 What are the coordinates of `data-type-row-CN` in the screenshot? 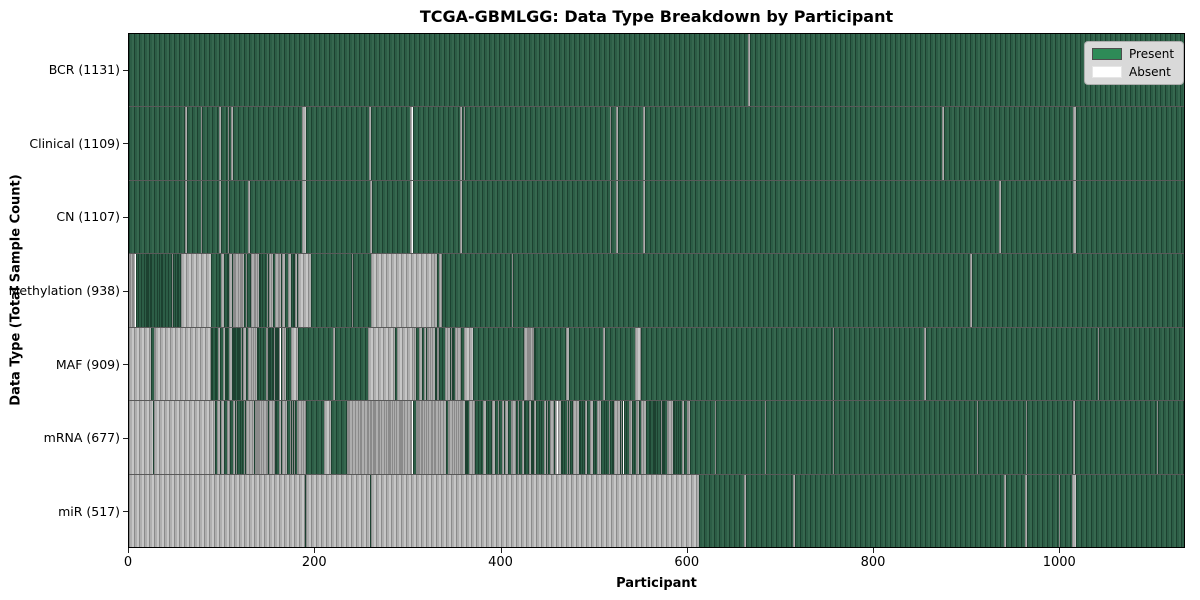 It's located at (656, 217).